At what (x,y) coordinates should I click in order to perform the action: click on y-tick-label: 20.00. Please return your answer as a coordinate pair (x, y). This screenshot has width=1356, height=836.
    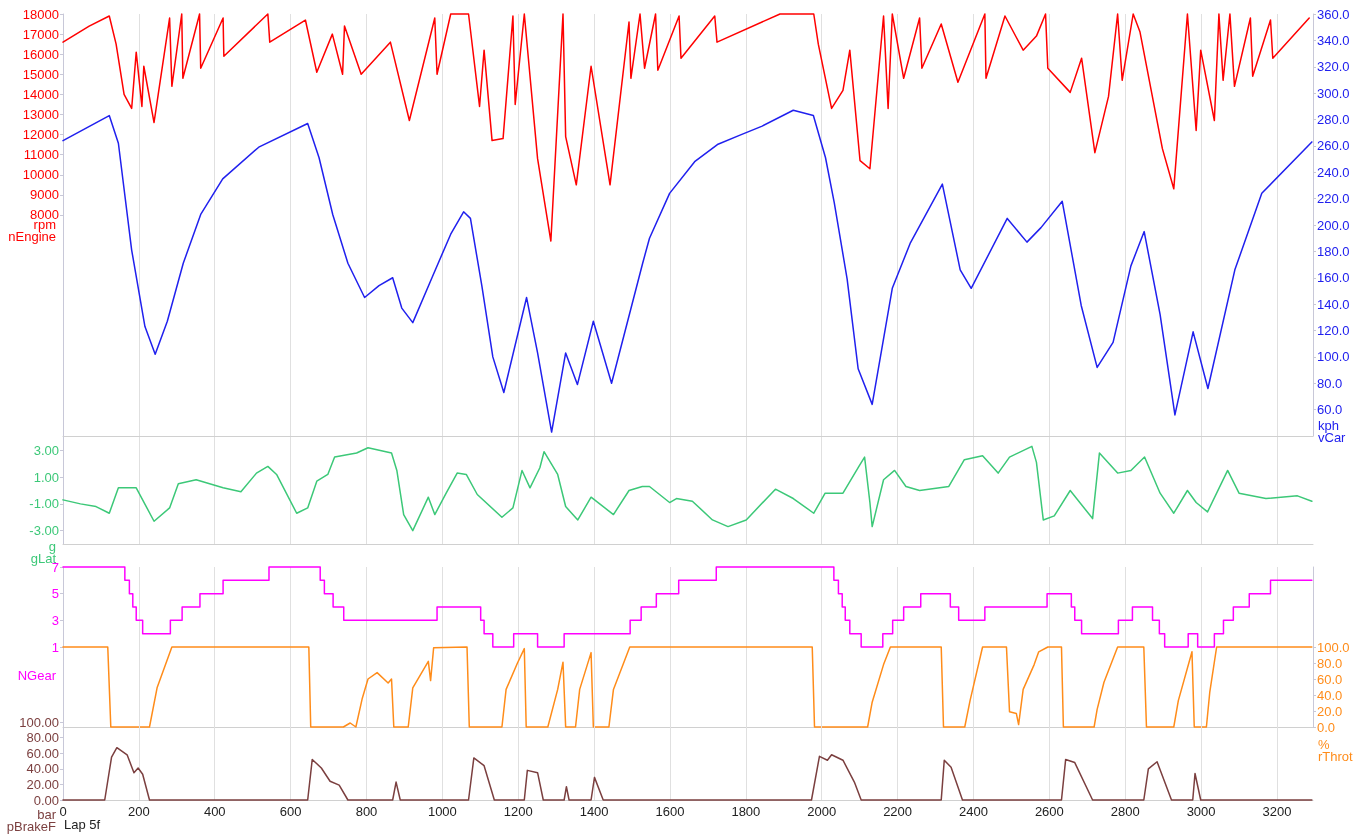
    Looking at the image, I should click on (42, 784).